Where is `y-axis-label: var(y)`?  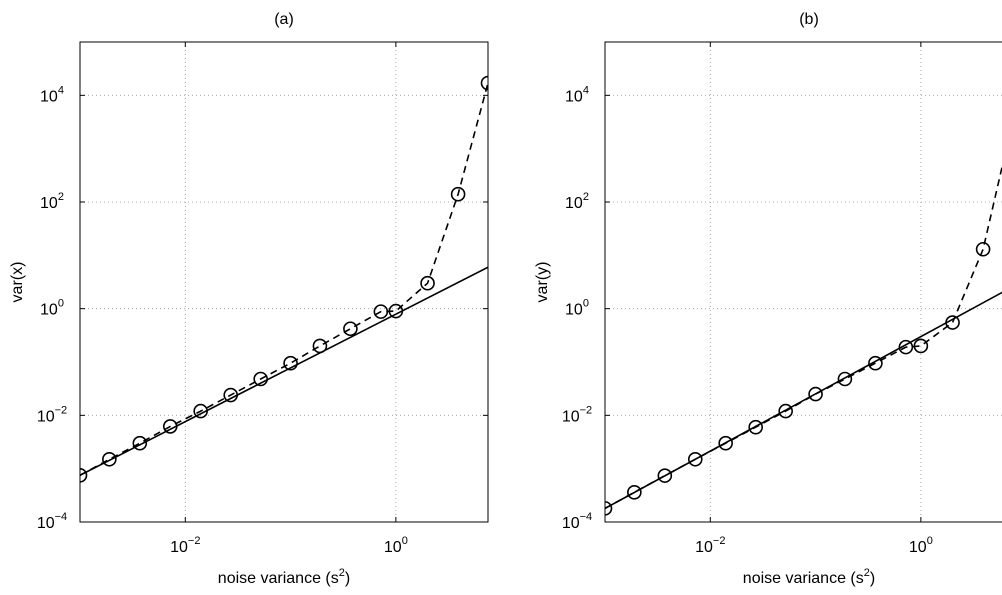 y-axis-label: var(y) is located at coordinates (542, 282).